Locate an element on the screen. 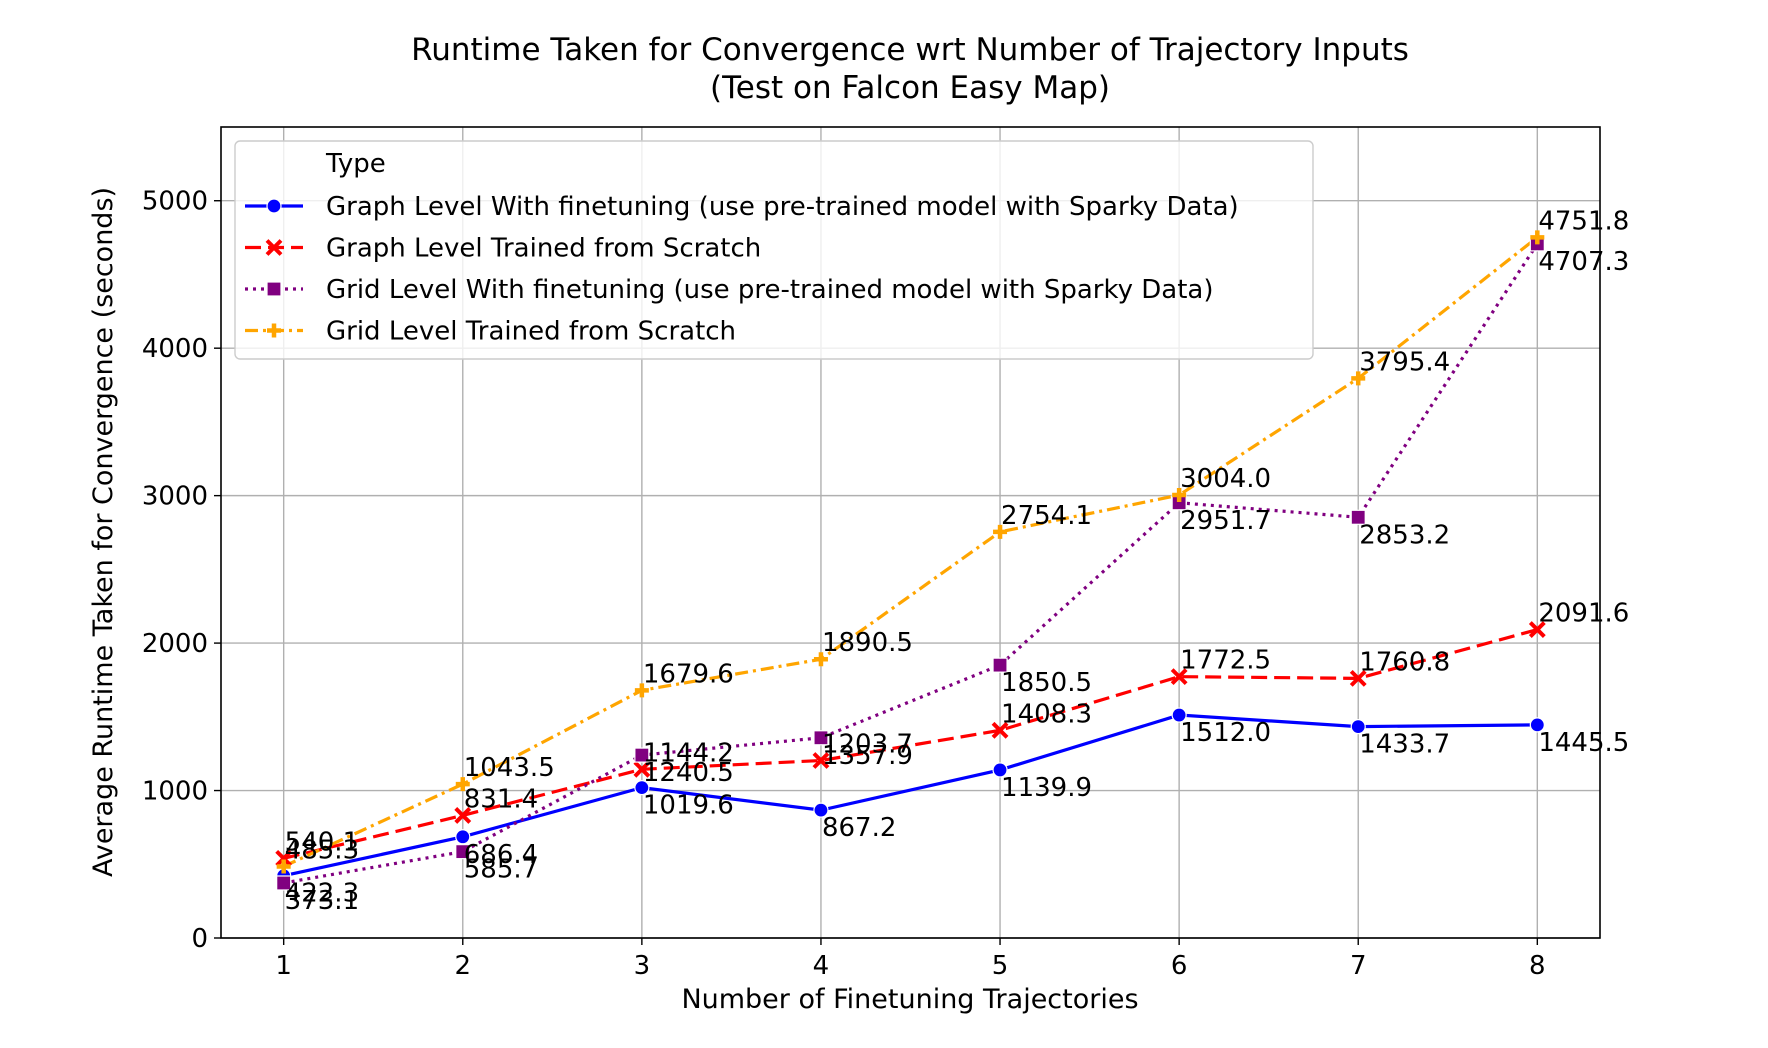 This screenshot has width=1768, height=1048. data-label: 1203.7 is located at coordinates (867, 745).